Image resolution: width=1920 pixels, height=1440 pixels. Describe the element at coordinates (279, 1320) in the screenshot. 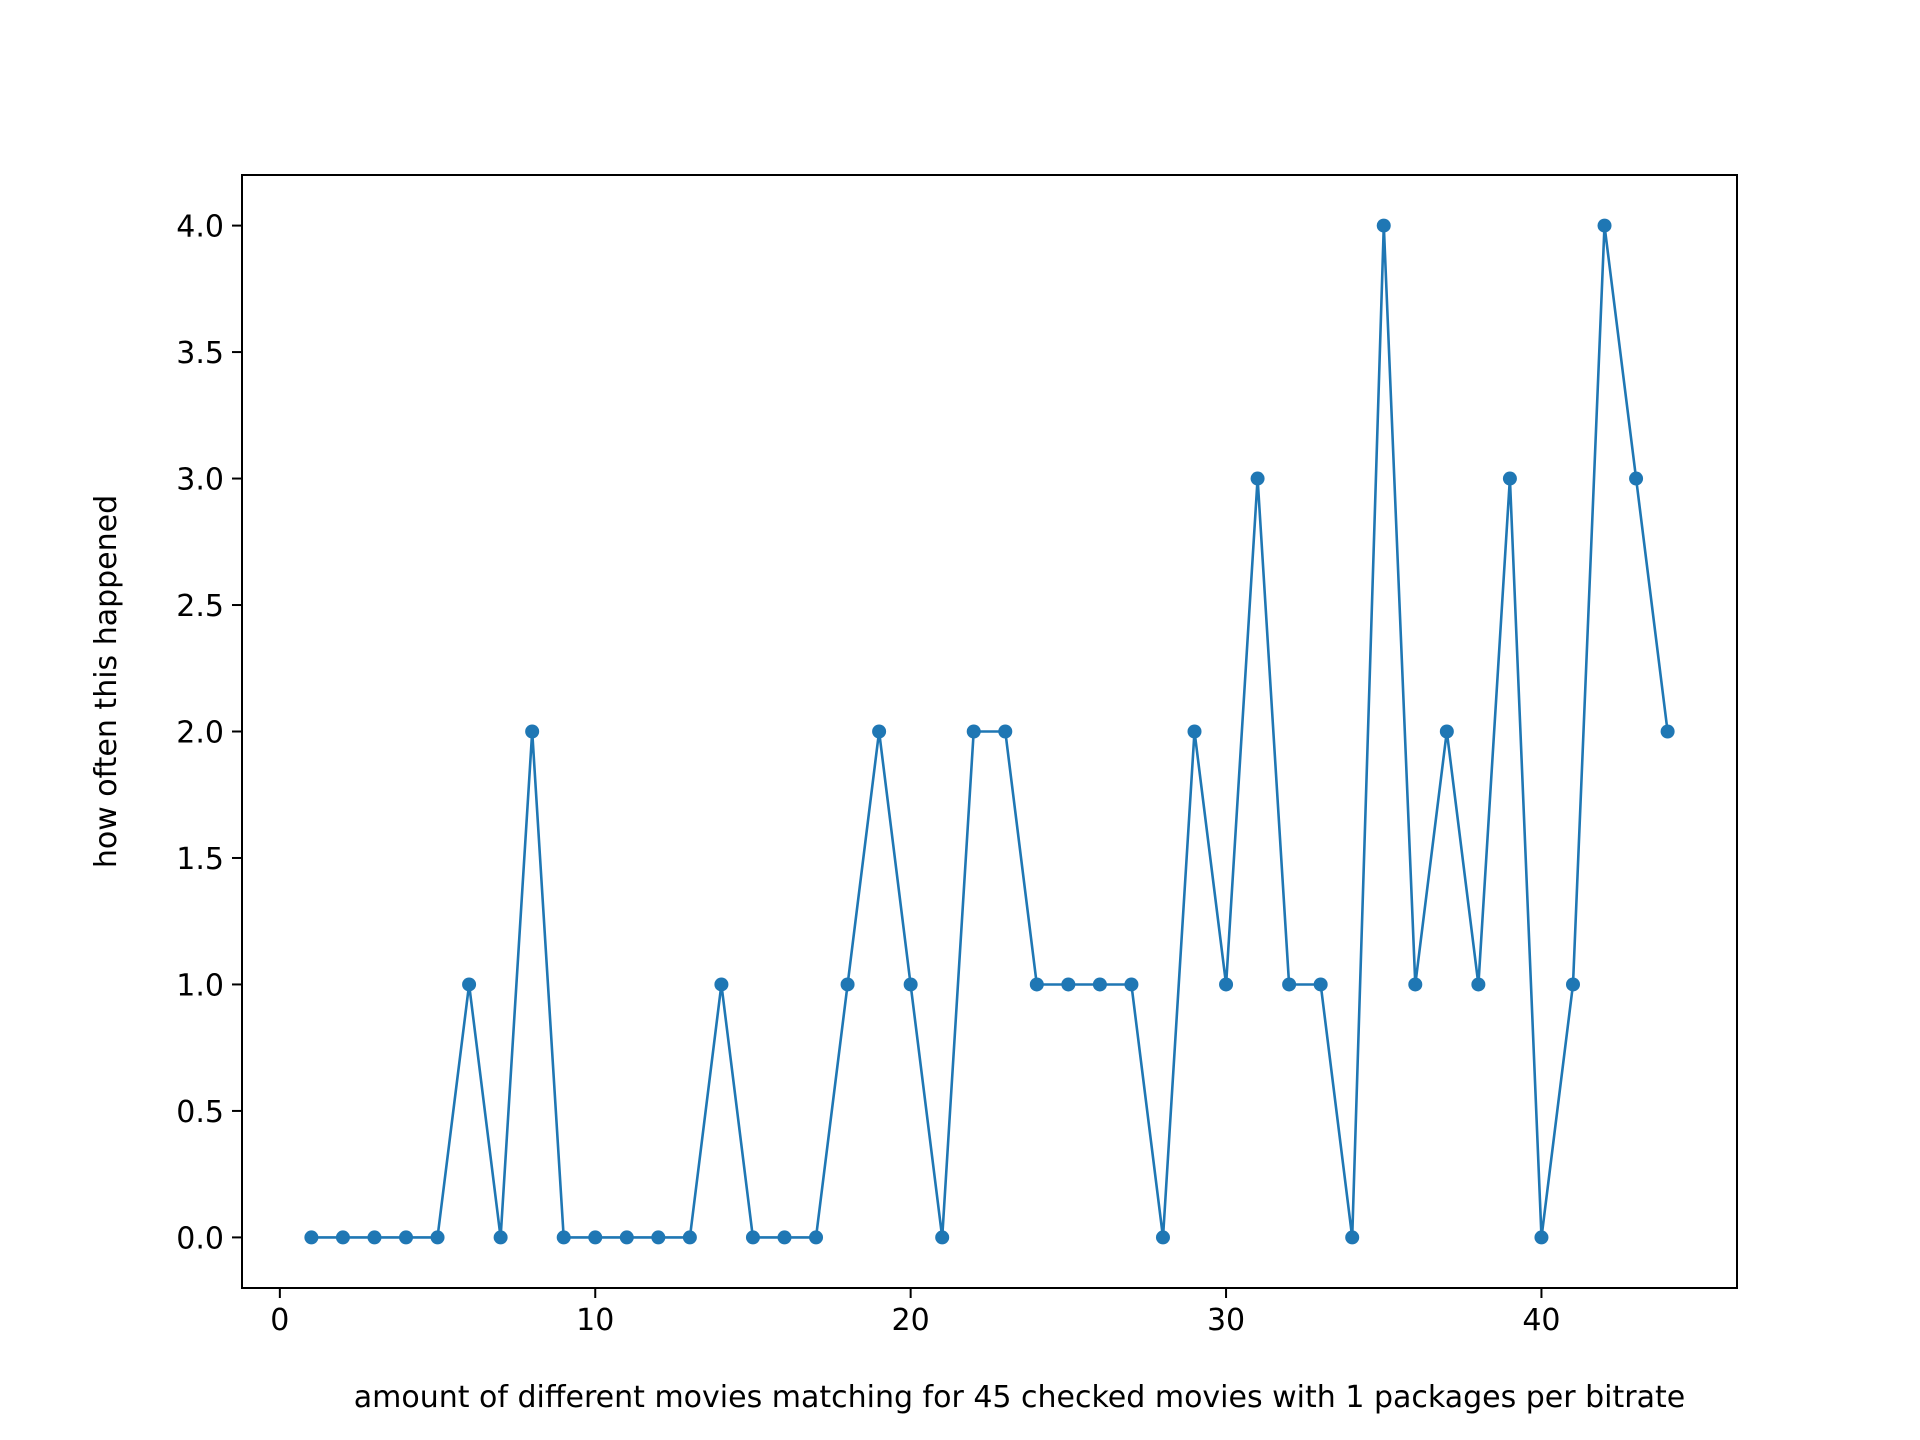

I see `x-tick-label: 0` at that location.